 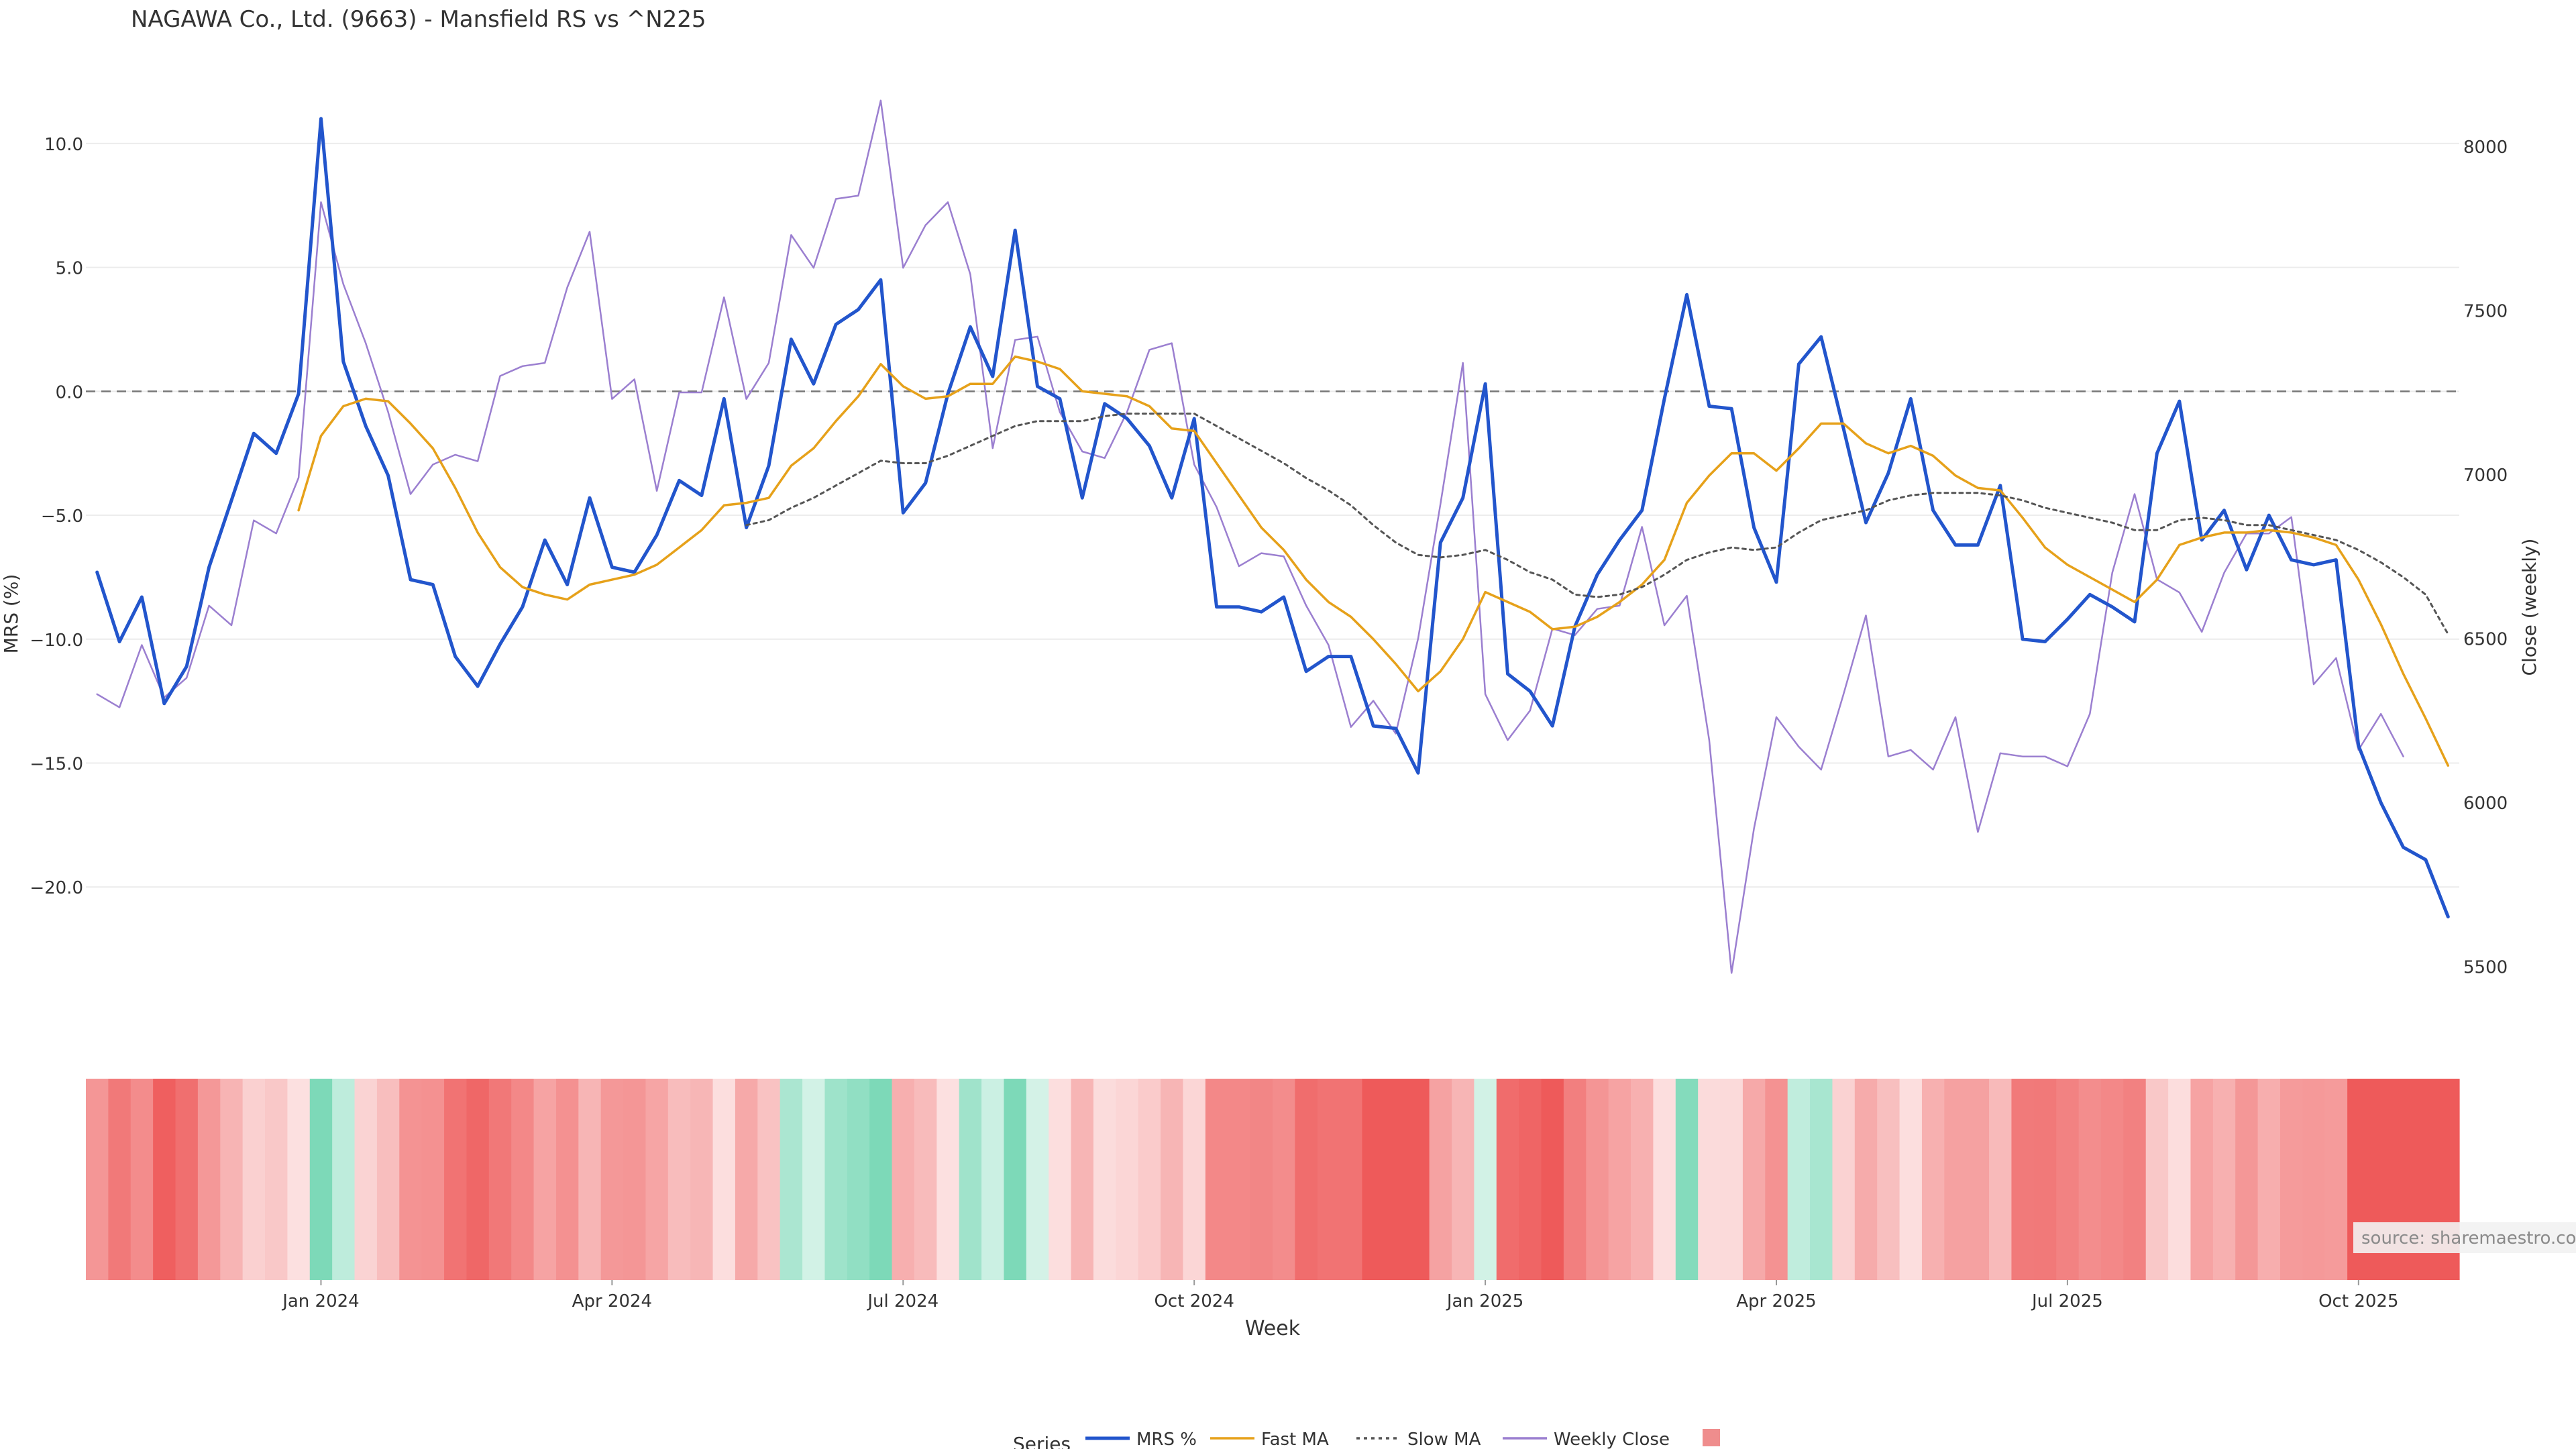 What do you see at coordinates (1776, 1301) in the screenshot?
I see `x-tick-label: Apr 2025` at bounding box center [1776, 1301].